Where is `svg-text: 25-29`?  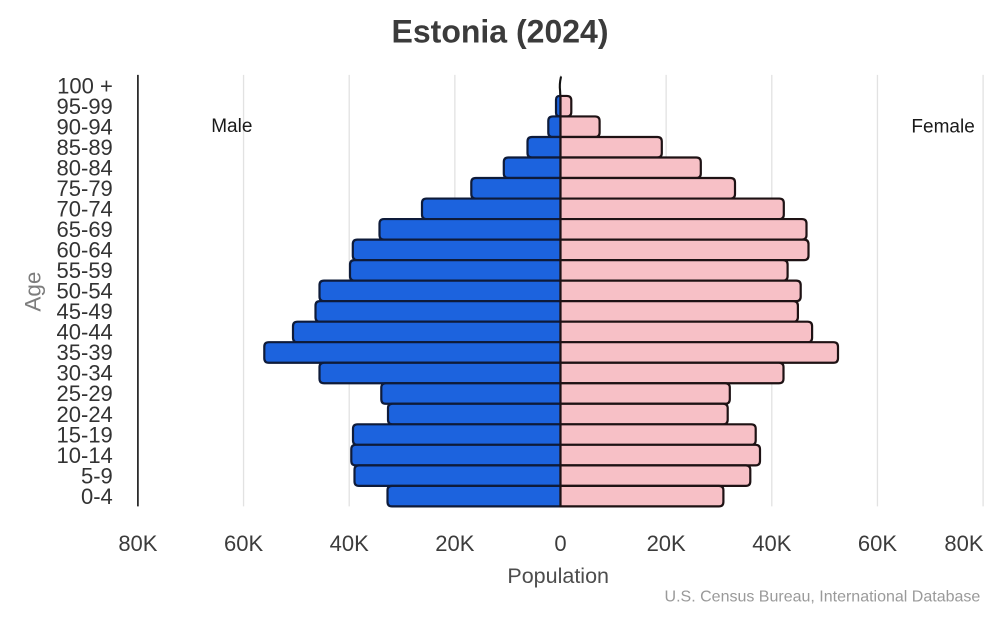
svg-text: 25-29 is located at coordinates (85, 393).